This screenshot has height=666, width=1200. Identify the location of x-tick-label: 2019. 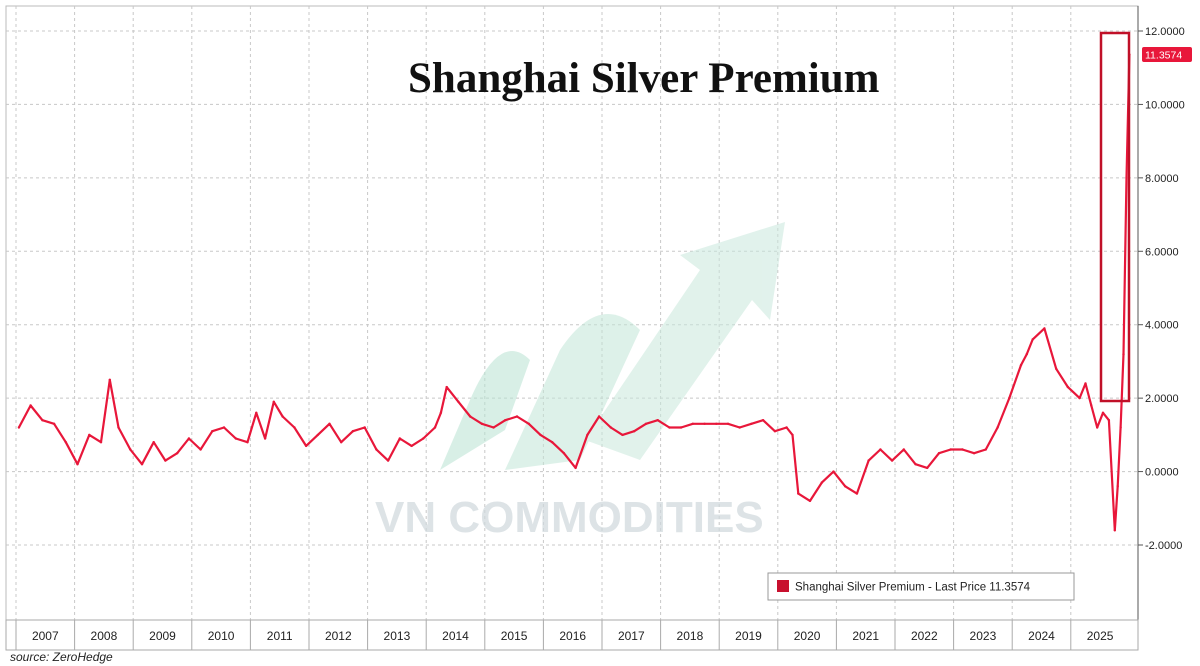
(748, 636).